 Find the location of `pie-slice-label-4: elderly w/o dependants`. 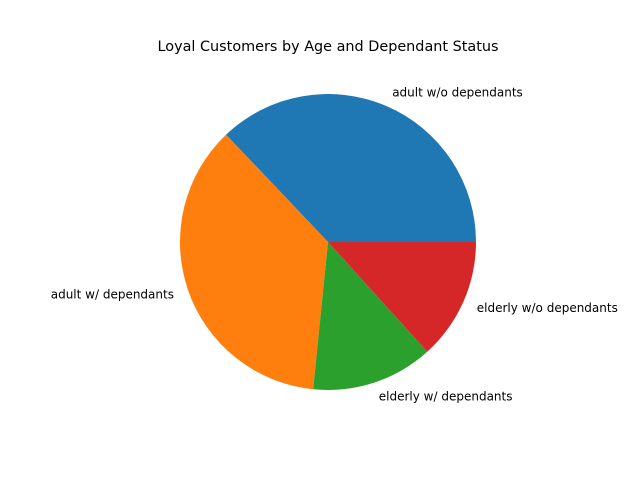

pie-slice-label-4: elderly w/o dependants is located at coordinates (547, 308).